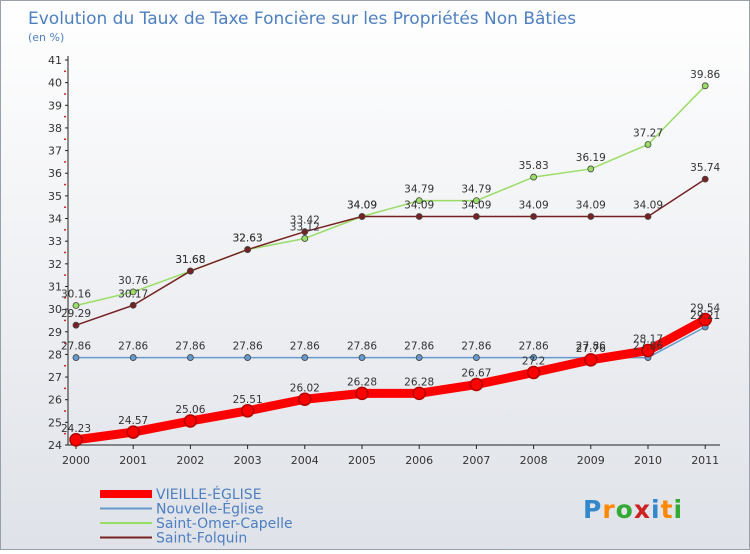  I want to click on logo-letter: t, so click(667, 509).